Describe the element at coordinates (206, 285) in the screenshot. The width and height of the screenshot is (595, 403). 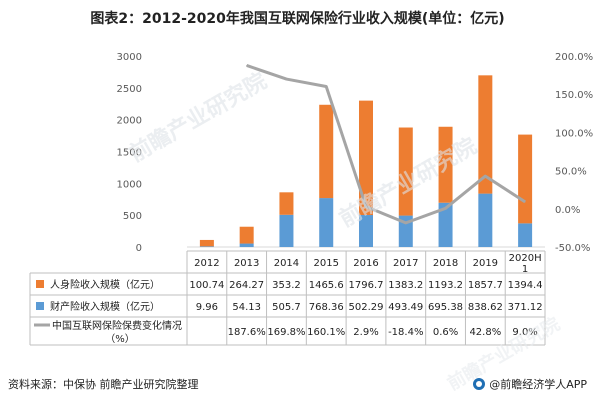
I see `data-label-life: 100.74` at that location.